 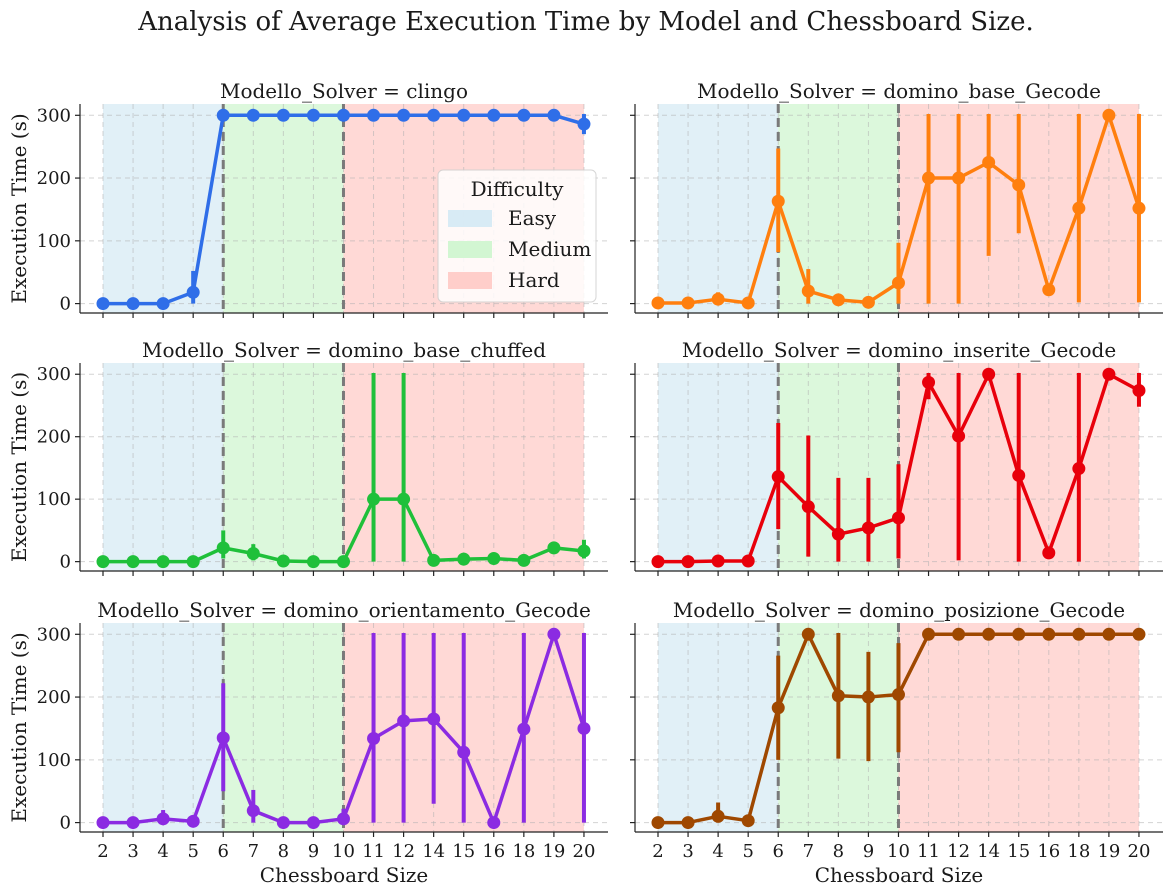 What do you see at coordinates (1048, 851) in the screenshot?
I see `x-tick-label: 16` at bounding box center [1048, 851].